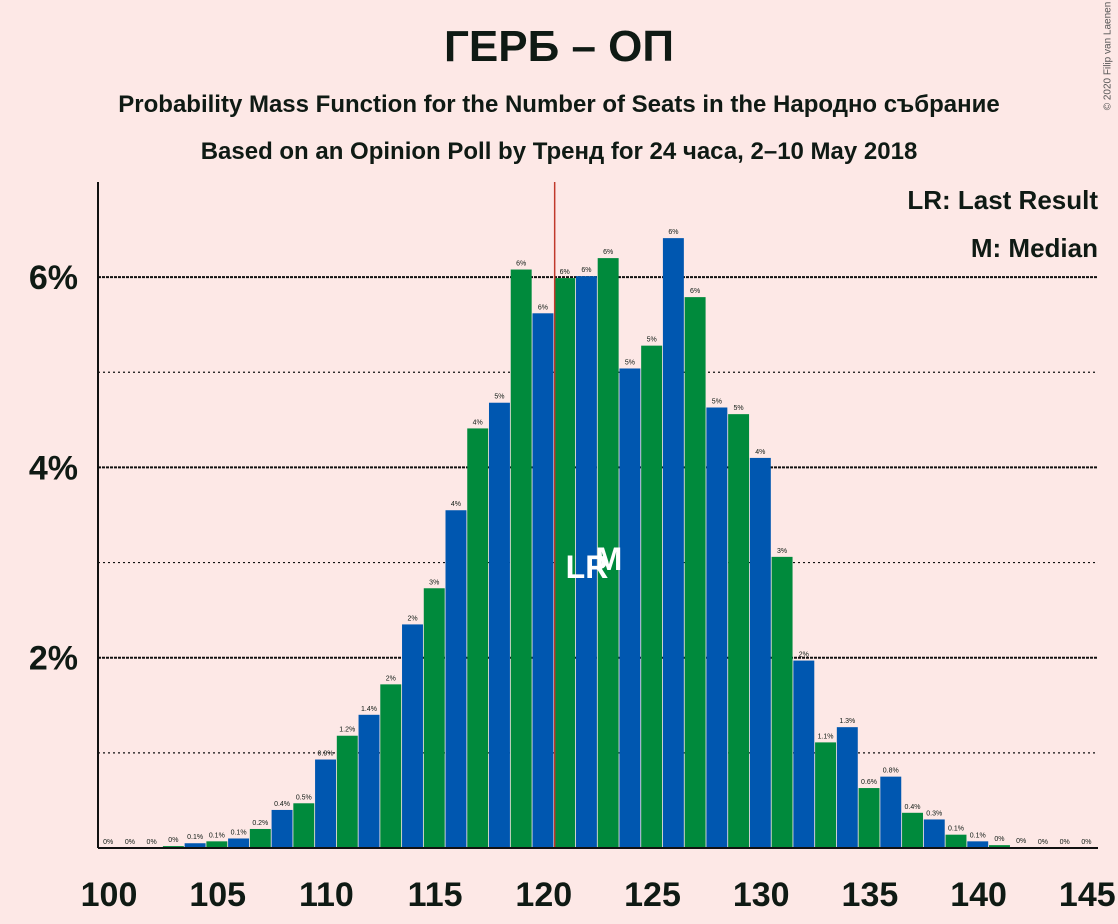 This screenshot has width=1118, height=924. What do you see at coordinates (870, 895) in the screenshot?
I see `x-tick-label: 135` at bounding box center [870, 895].